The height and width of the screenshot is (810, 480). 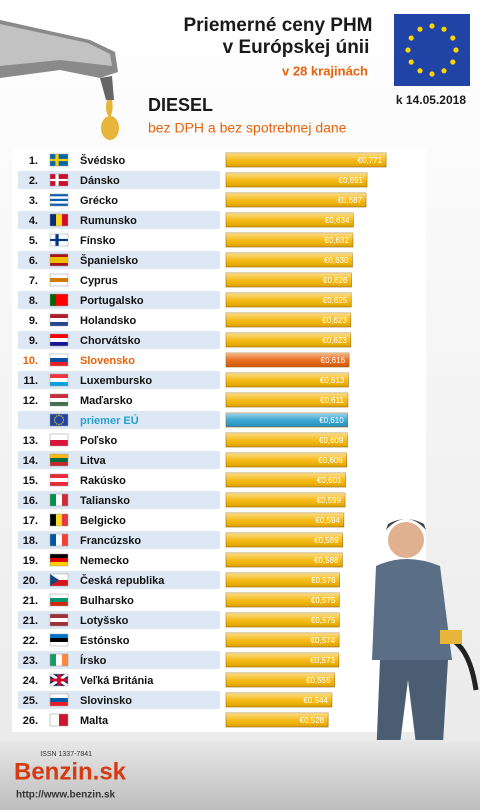 What do you see at coordinates (315, 700) in the screenshot?
I see `value-label: €0,544` at bounding box center [315, 700].